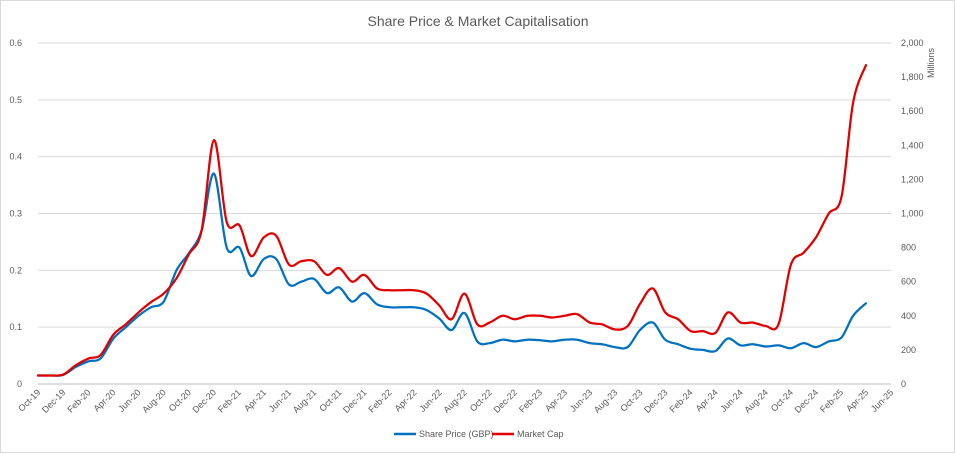 The height and width of the screenshot is (454, 955). What do you see at coordinates (456, 434) in the screenshot?
I see `legend-label-share-price: Share Price (GBP)` at bounding box center [456, 434].